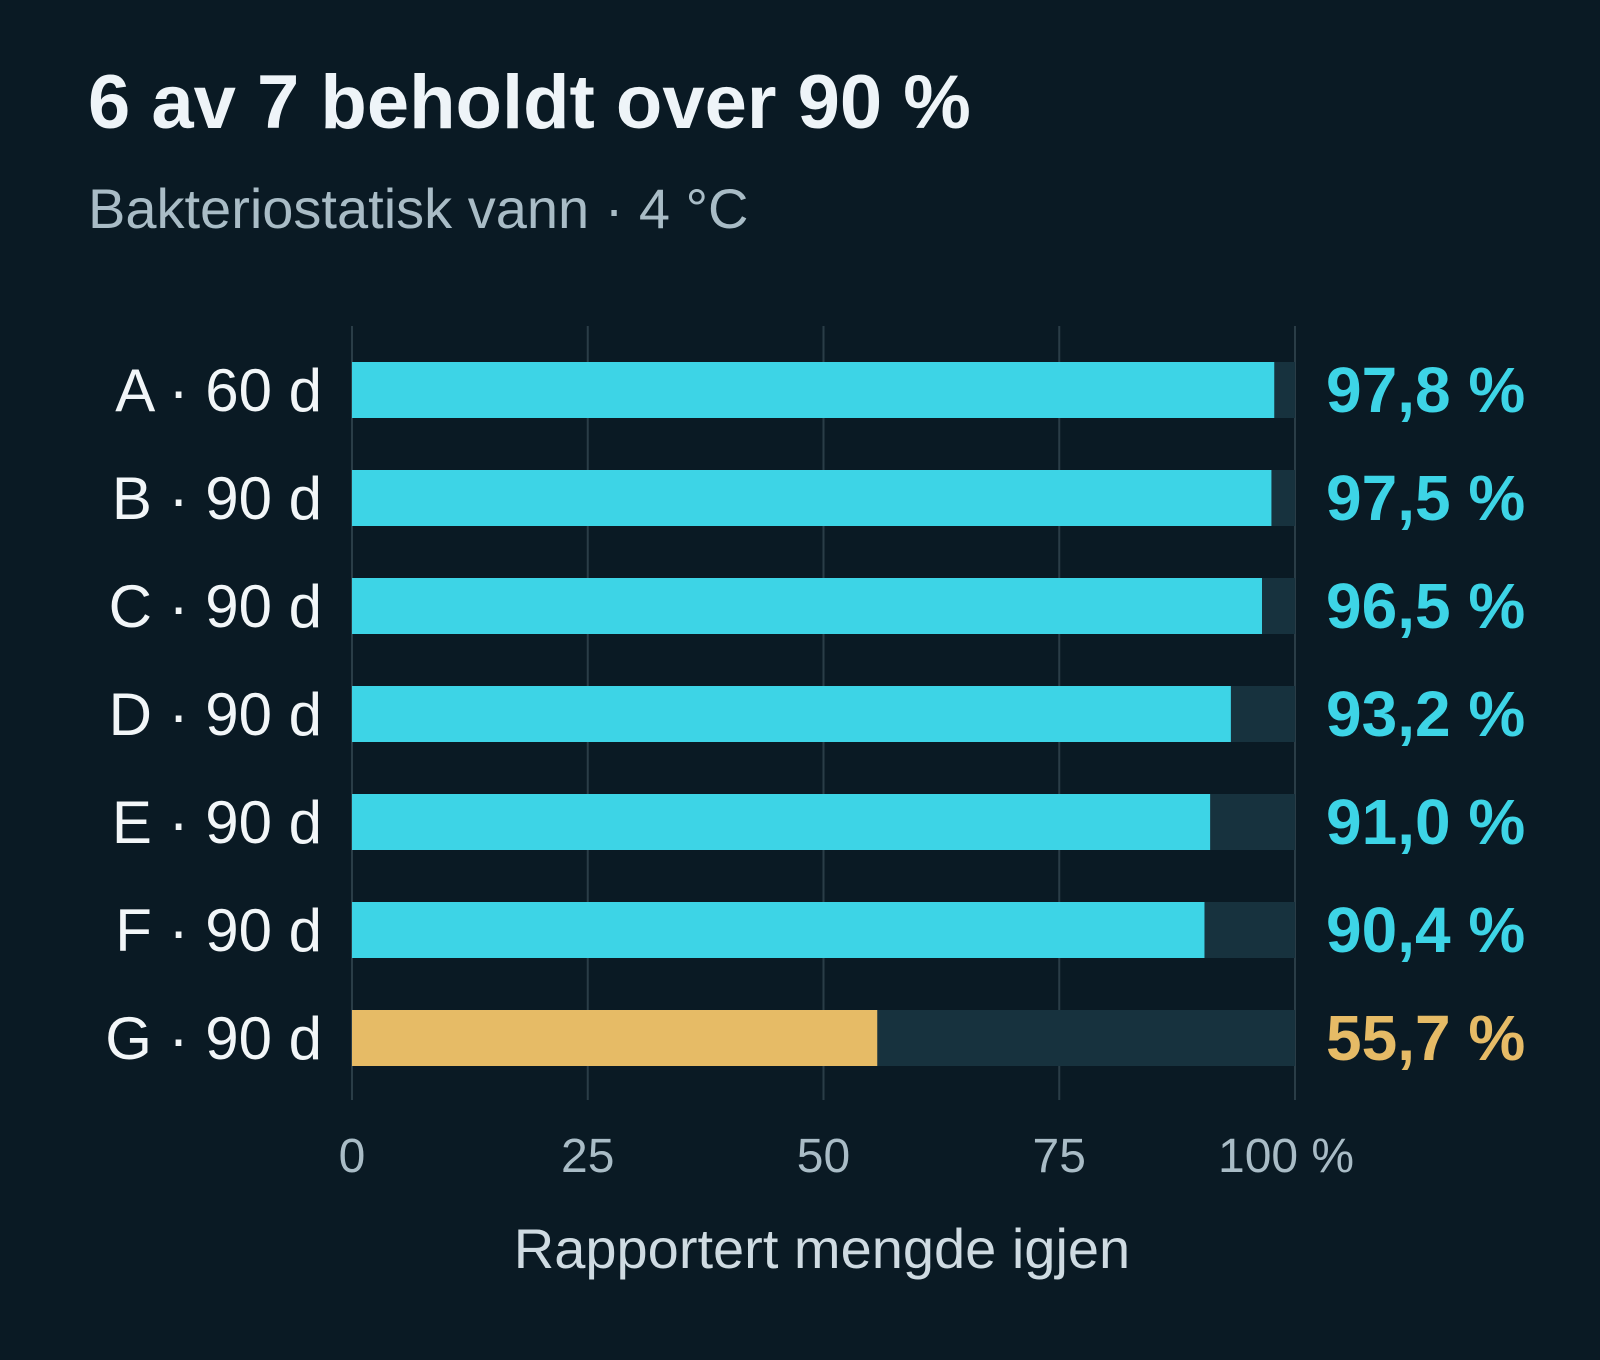 The width and height of the screenshot is (1600, 1360). Describe the element at coordinates (587, 1156) in the screenshot. I see `x-tick-label: 25` at that location.